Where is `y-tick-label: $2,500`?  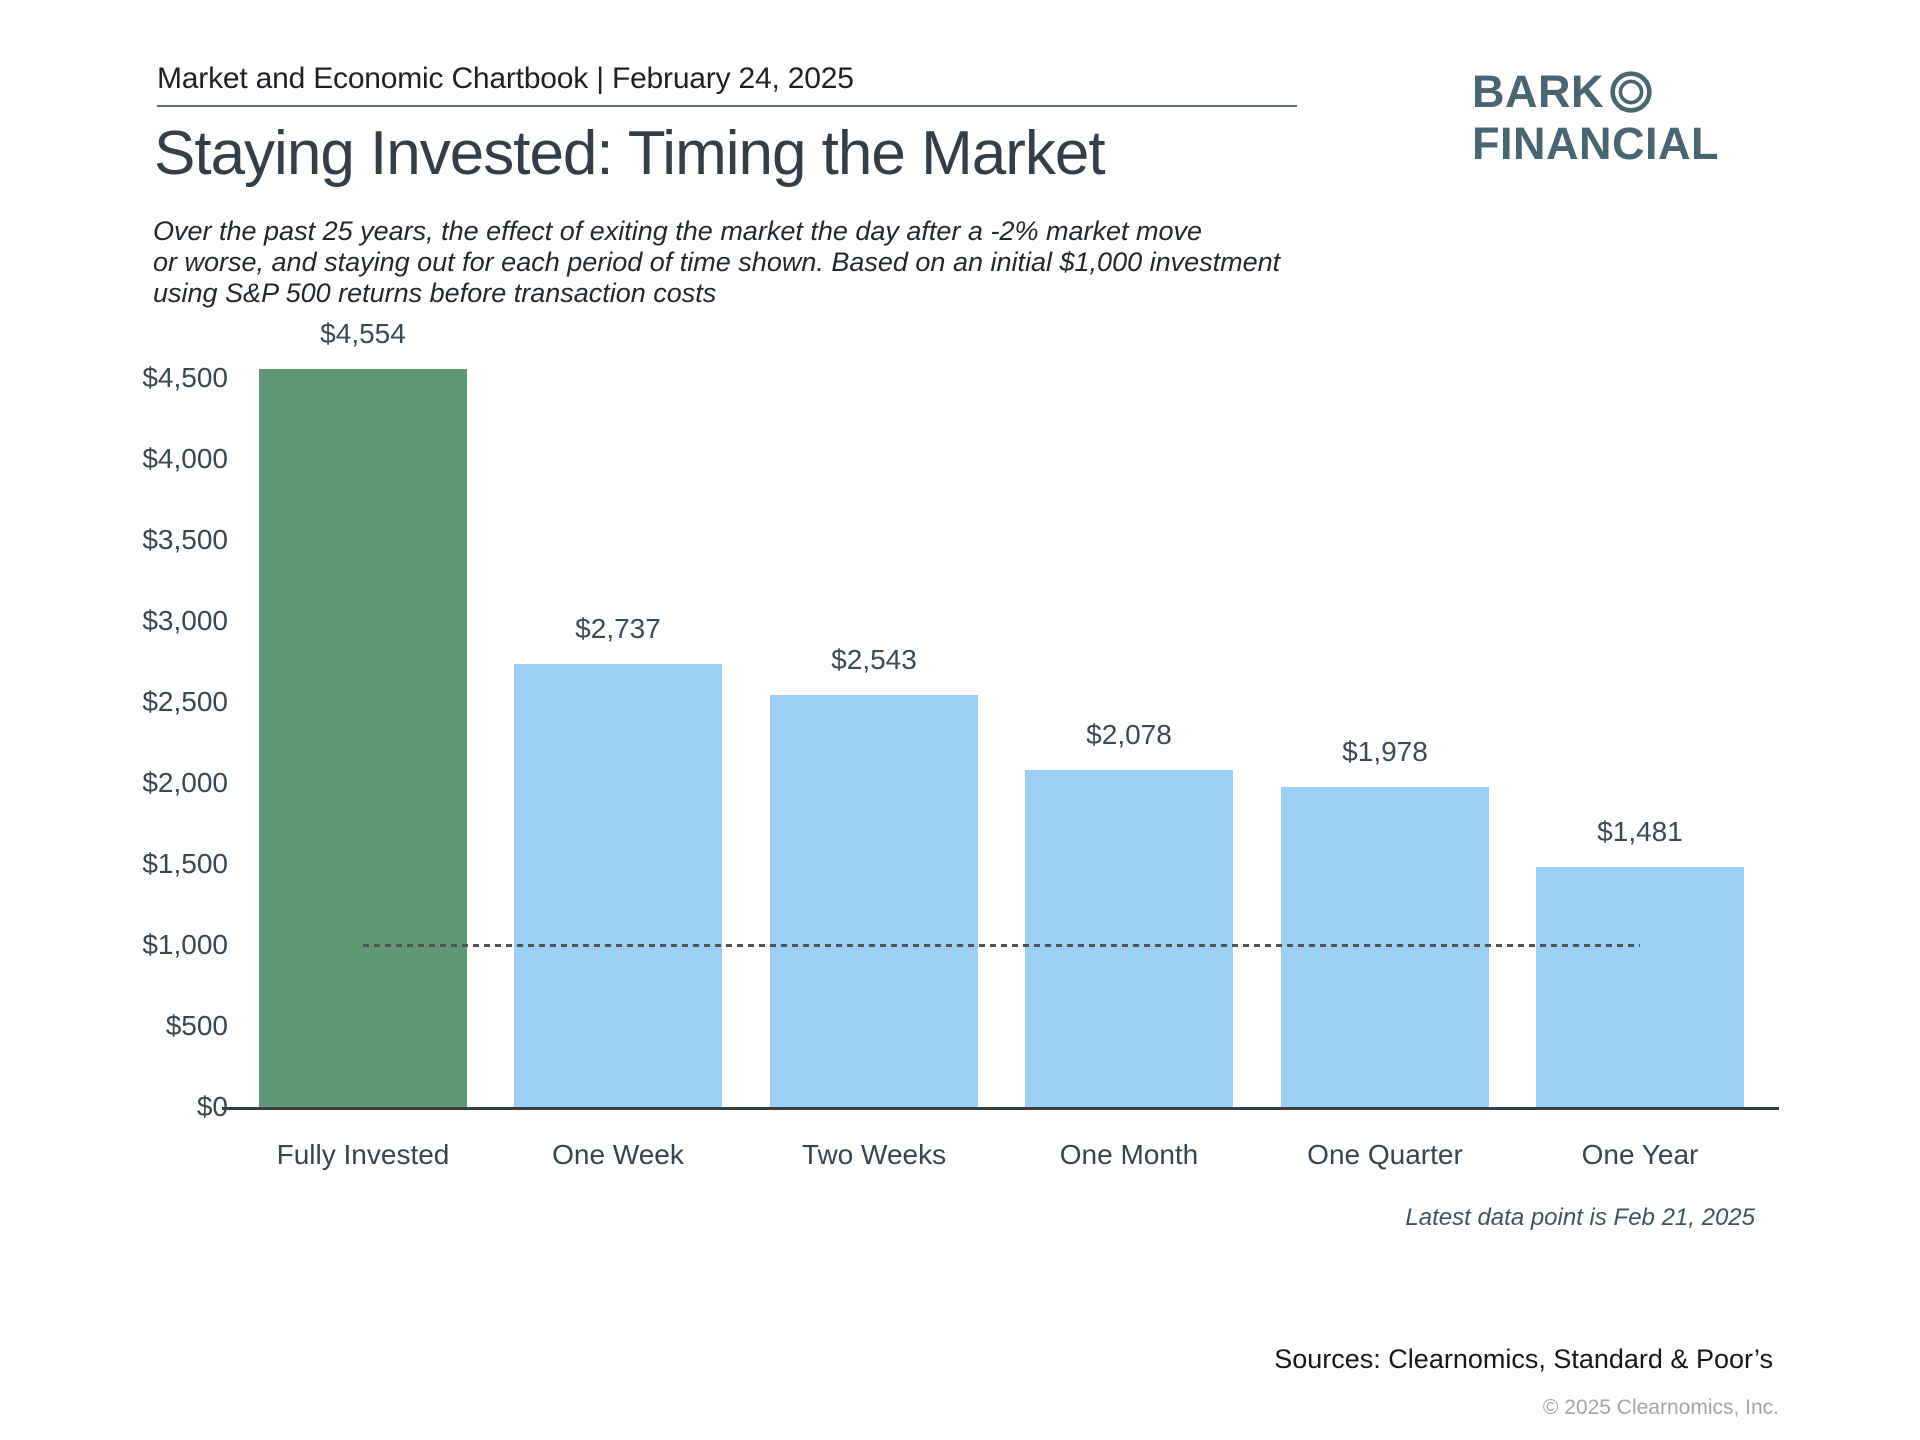
y-tick-label: $2,500 is located at coordinates (185, 701).